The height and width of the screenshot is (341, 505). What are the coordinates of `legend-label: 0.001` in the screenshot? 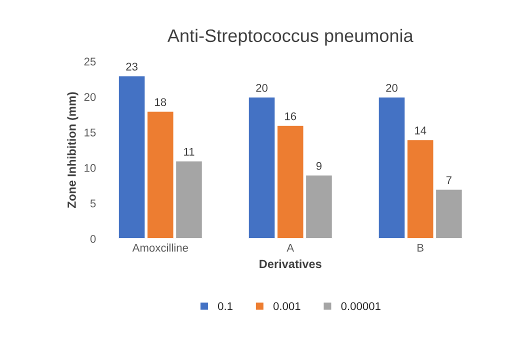 It's located at (286, 306).